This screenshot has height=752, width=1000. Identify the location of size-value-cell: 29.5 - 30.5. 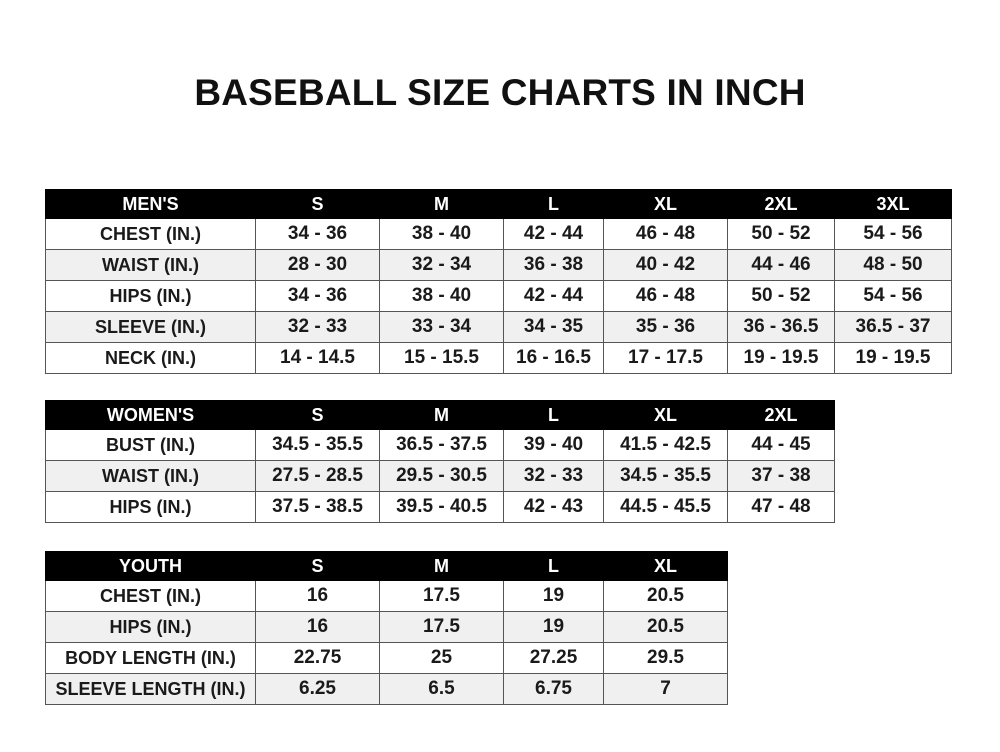
(441, 476).